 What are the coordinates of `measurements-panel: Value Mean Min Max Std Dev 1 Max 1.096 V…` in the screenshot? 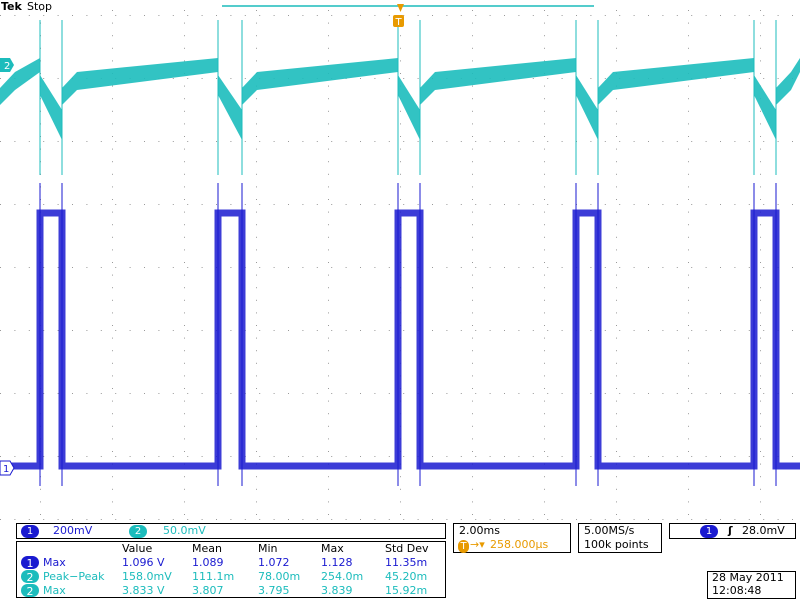 It's located at (231, 569).